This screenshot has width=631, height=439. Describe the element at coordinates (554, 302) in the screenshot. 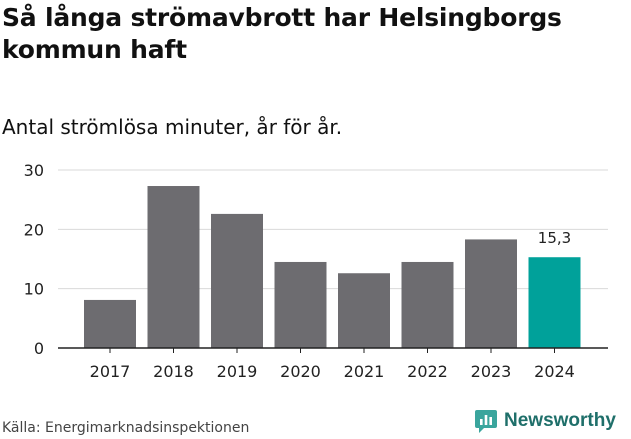

I see `bar-2024` at that location.